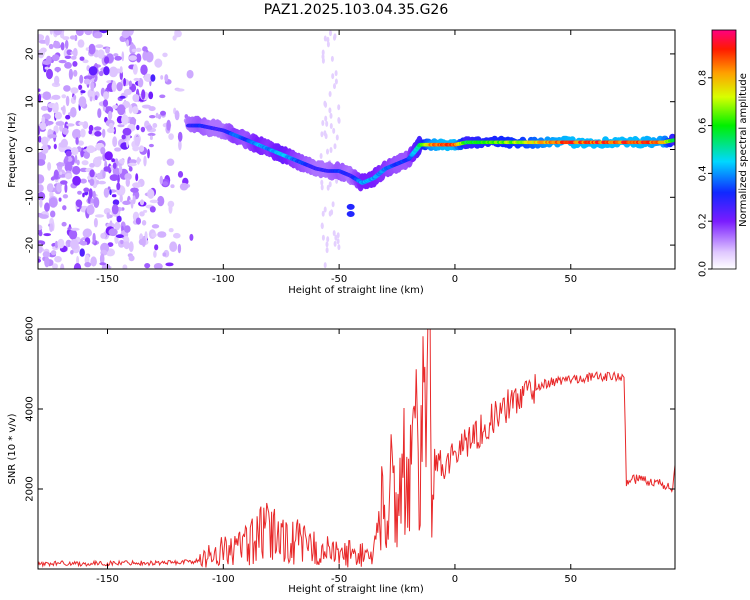 This screenshot has height=600, width=750. Describe the element at coordinates (350, 206) in the screenshot. I see `ridge-spur` at that location.